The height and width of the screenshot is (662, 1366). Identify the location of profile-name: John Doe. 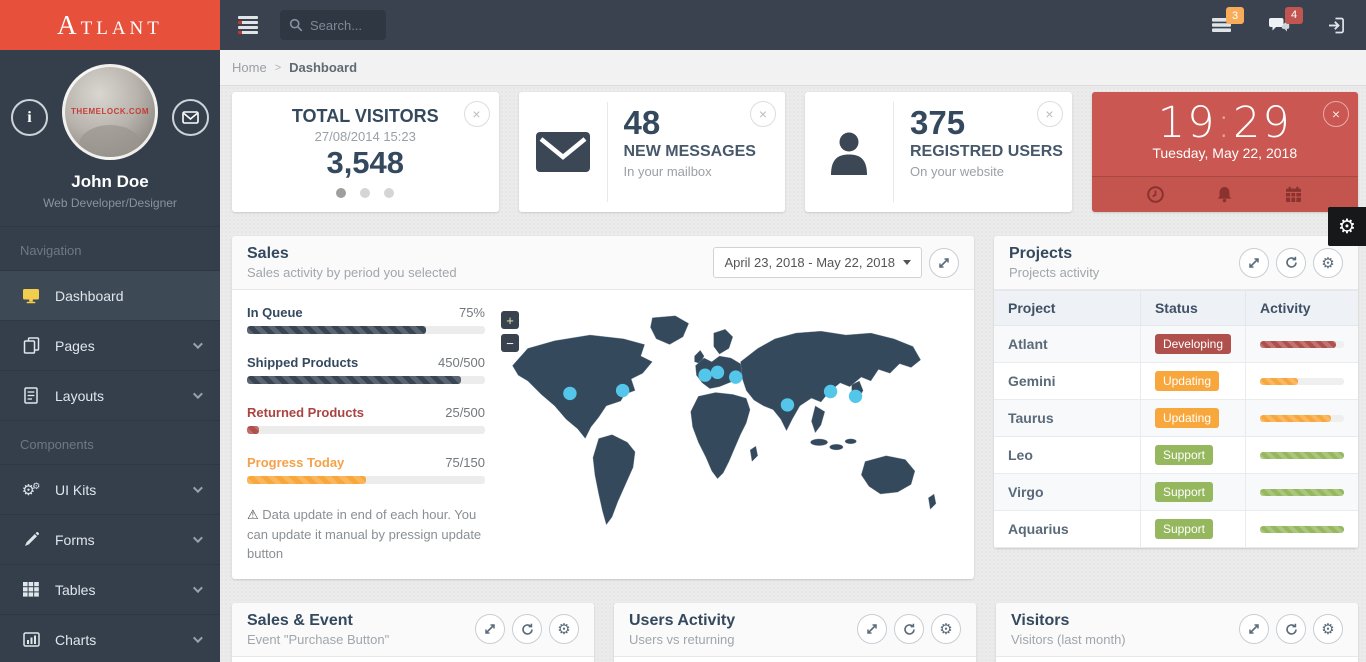
(110, 181).